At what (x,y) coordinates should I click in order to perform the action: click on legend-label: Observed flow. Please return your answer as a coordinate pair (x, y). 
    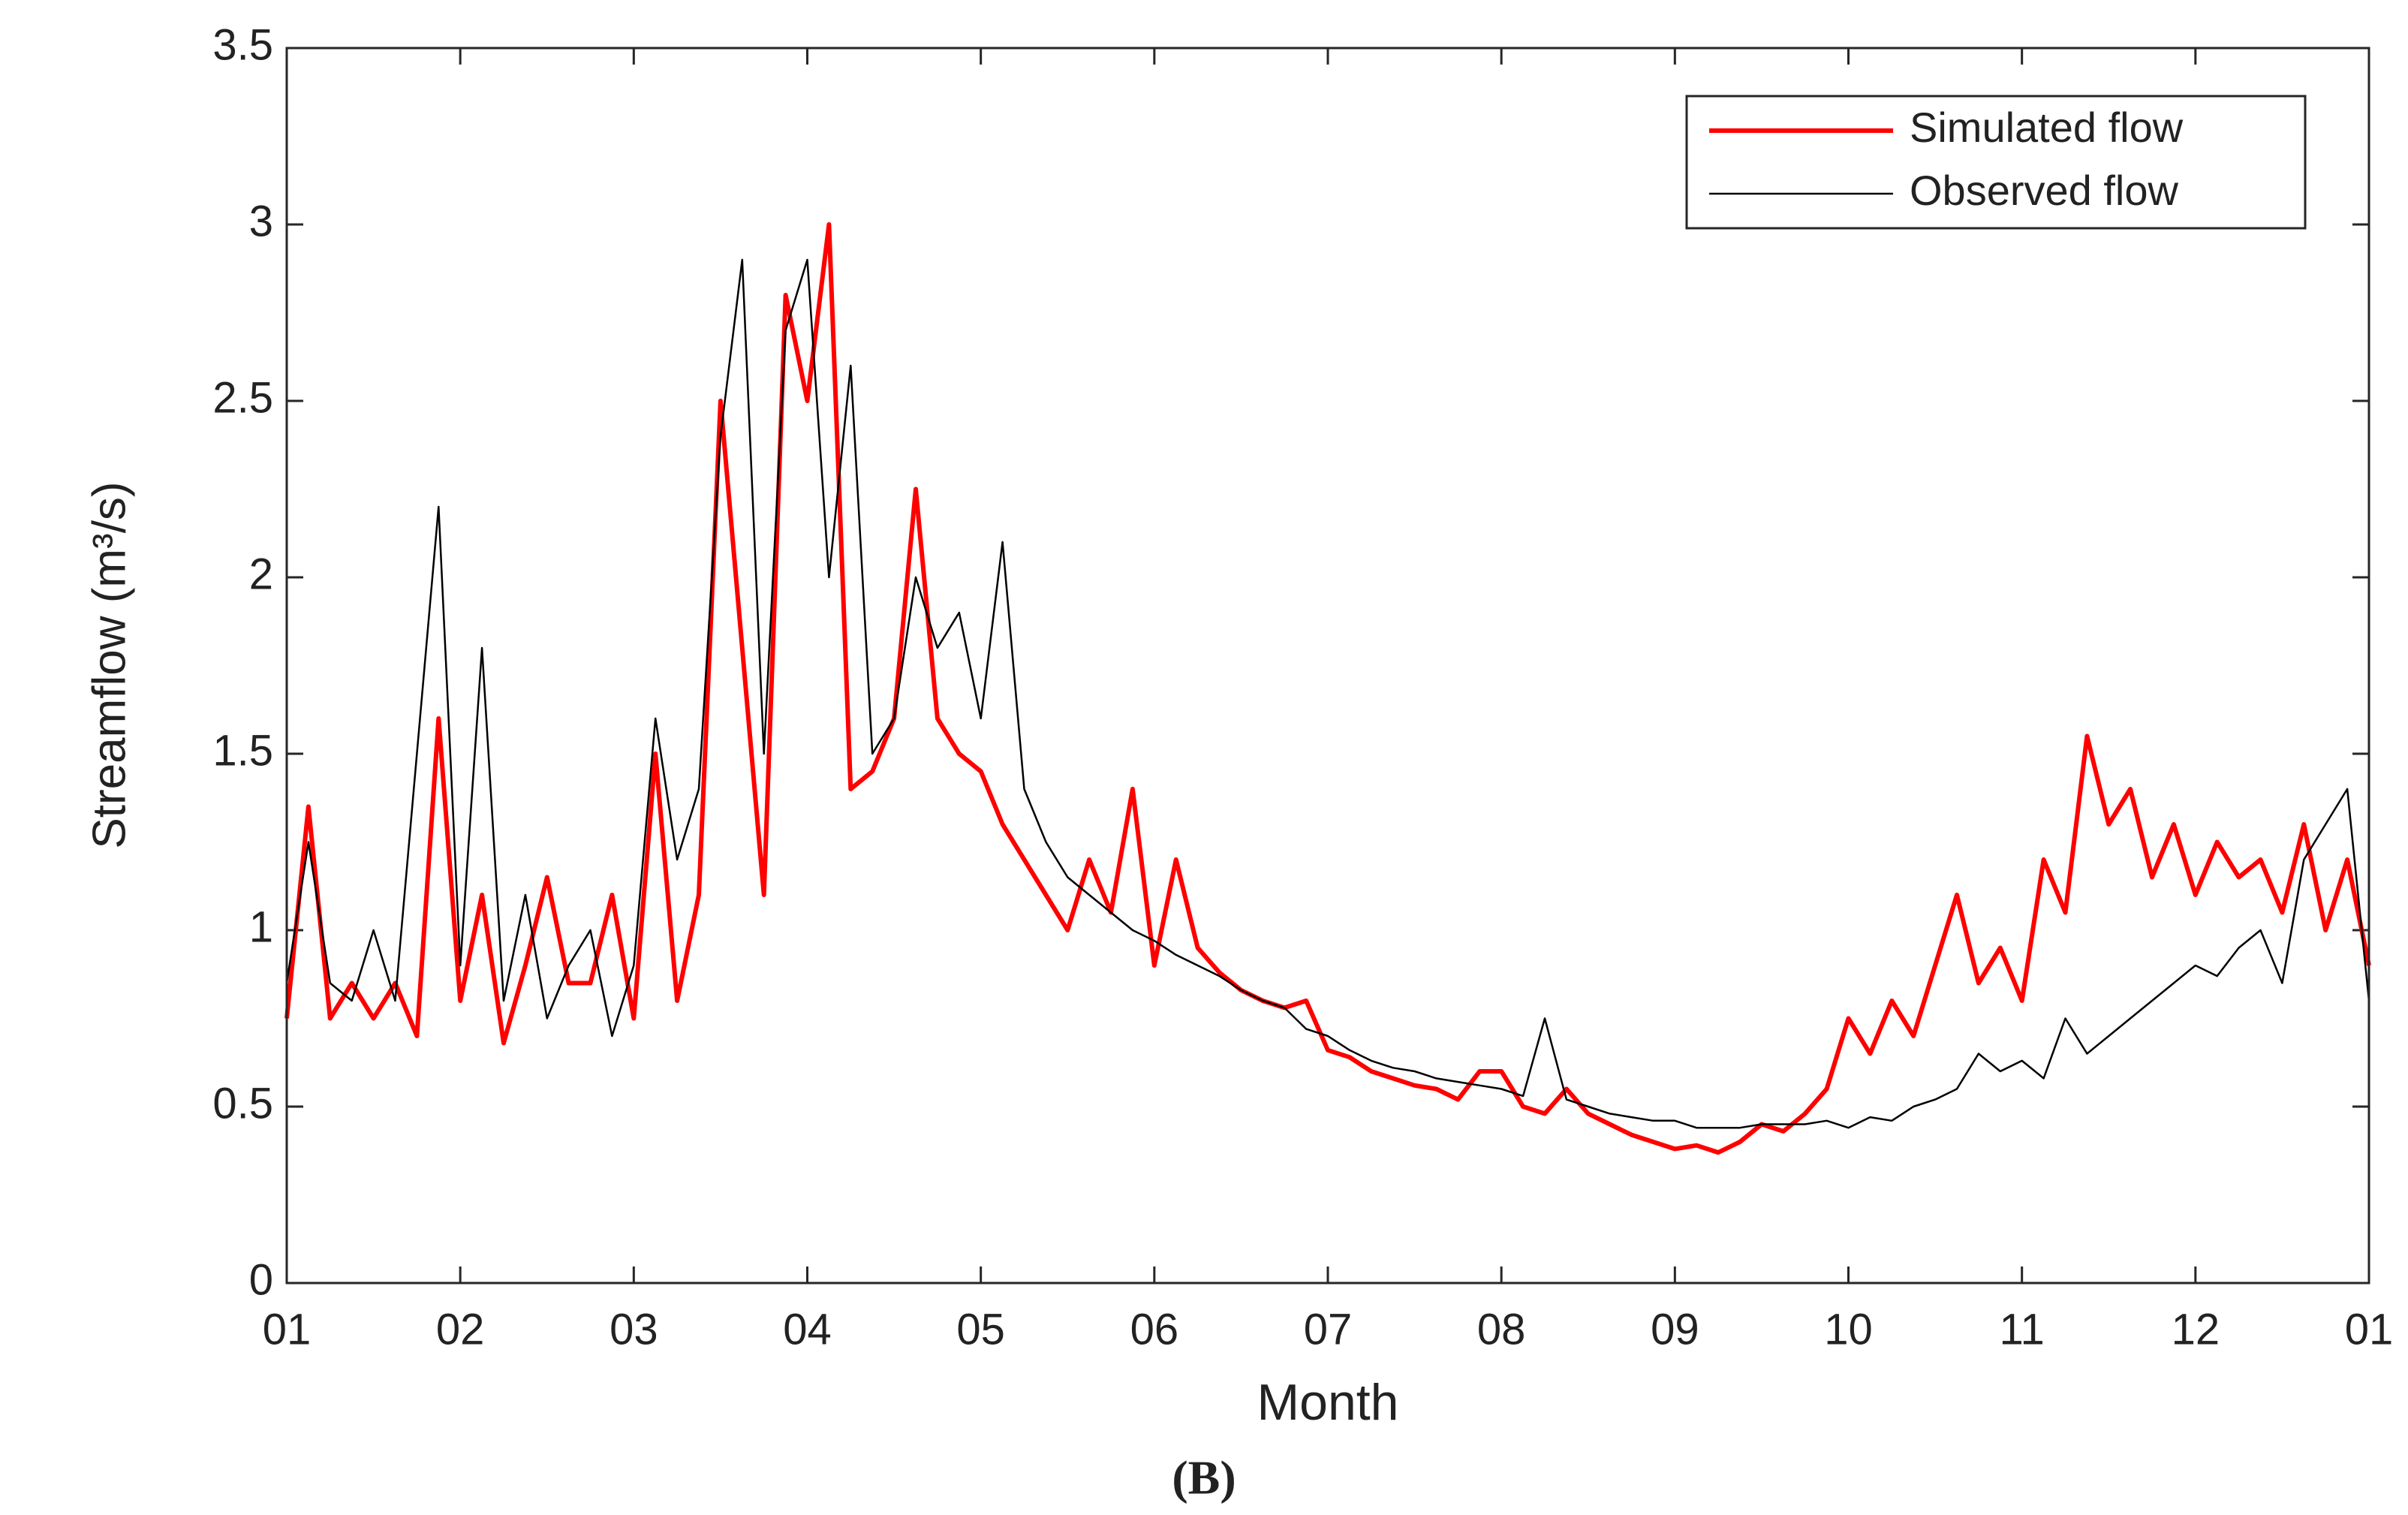
    Looking at the image, I should click on (2044, 190).